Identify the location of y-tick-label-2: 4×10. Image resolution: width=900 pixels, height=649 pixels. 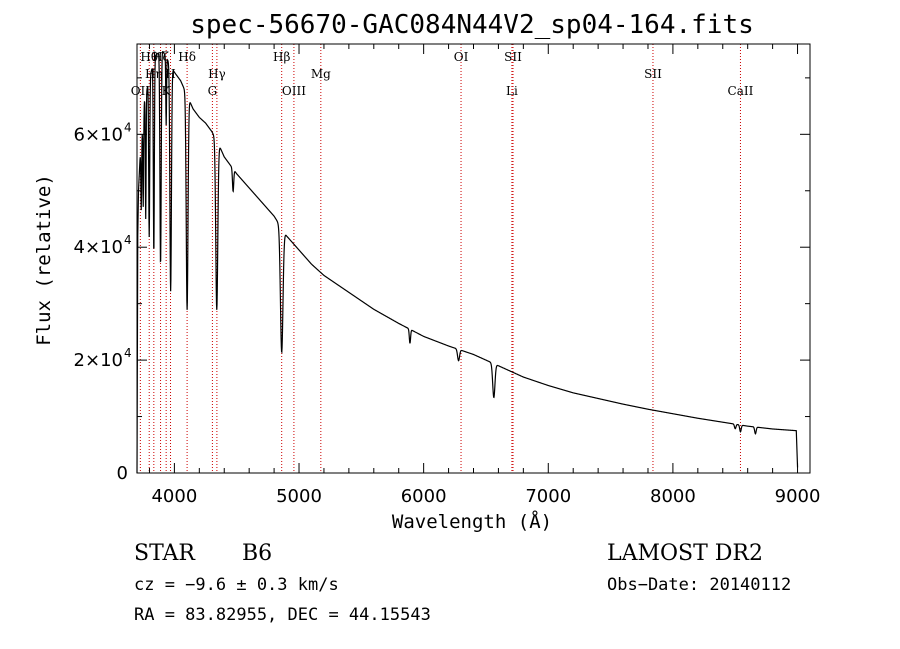
(98, 247).